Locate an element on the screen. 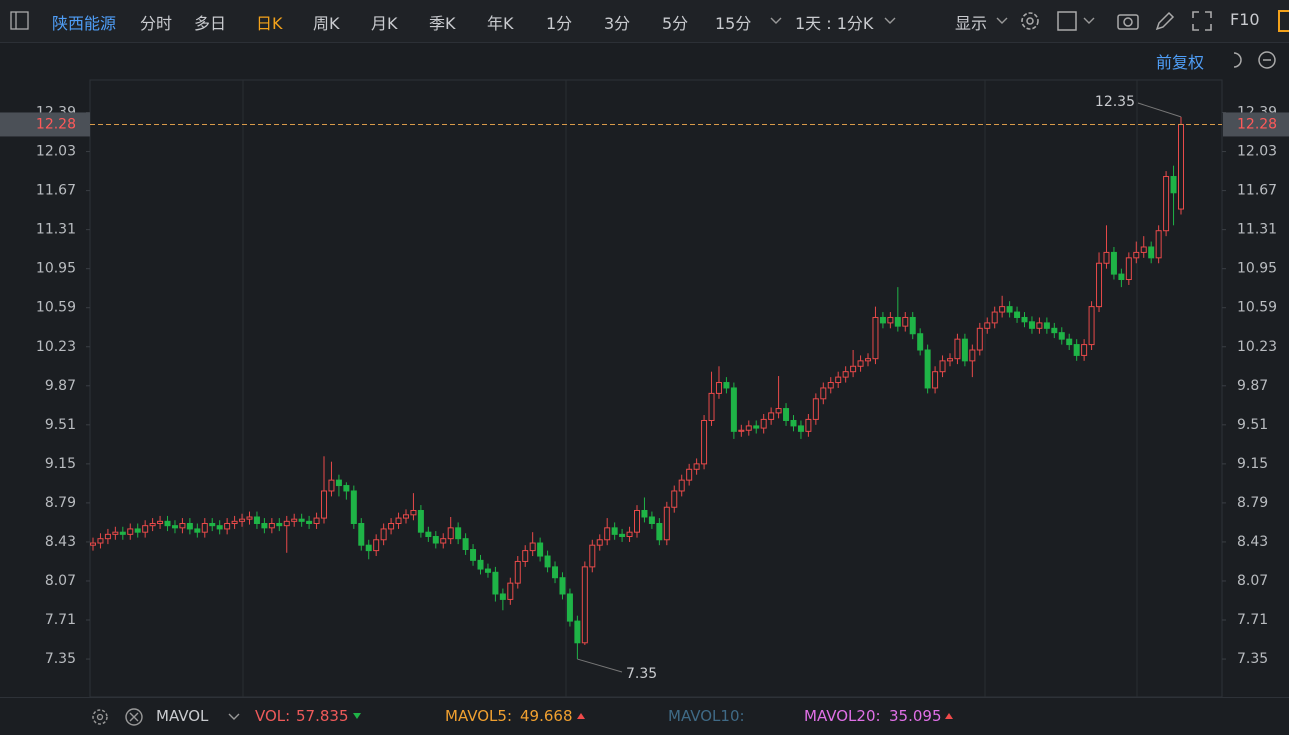 The image size is (1289, 735). period-tab: 季K is located at coordinates (442, 23).